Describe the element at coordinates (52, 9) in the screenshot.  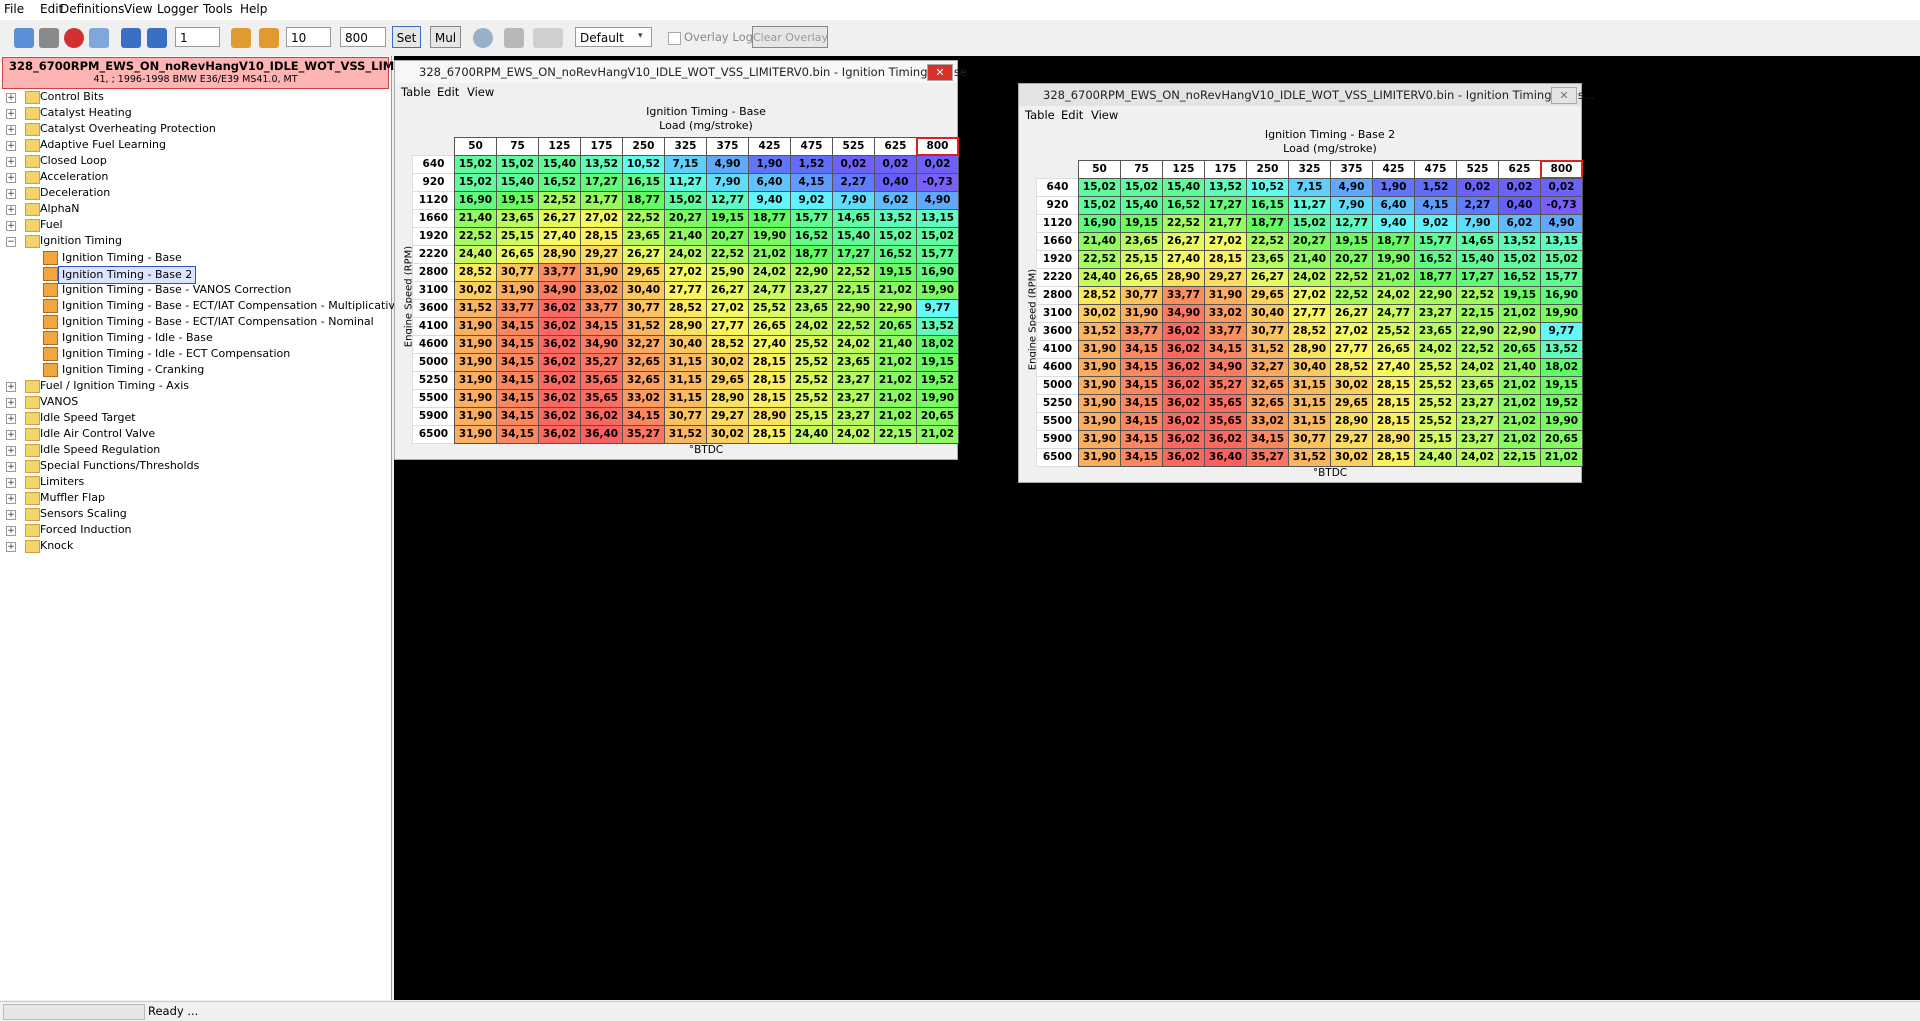
I see `menu-item: Edit` at that location.